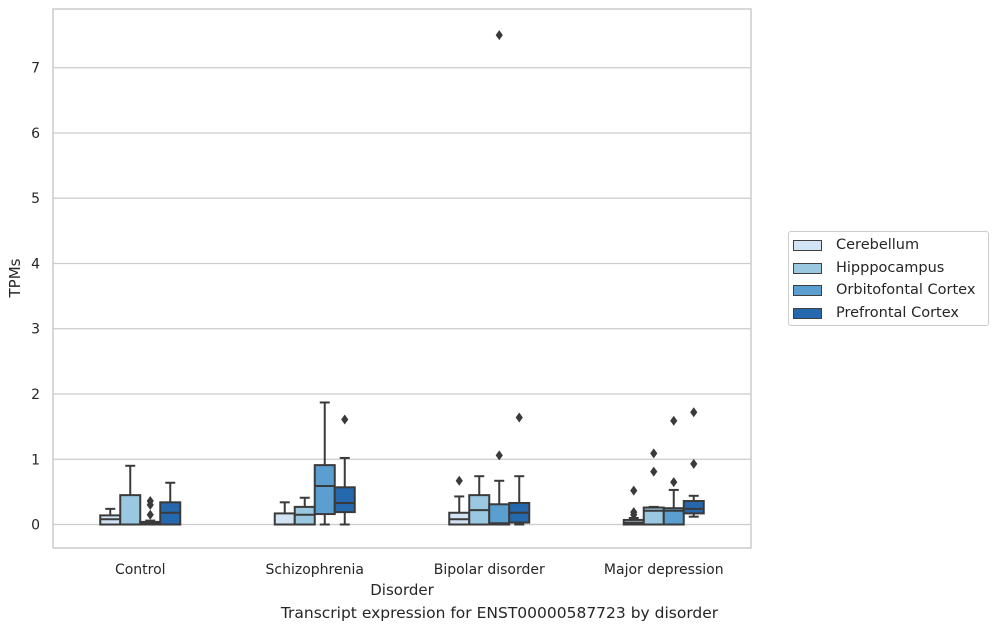 Image resolution: width=999 pixels, height=634 pixels. I want to click on legend-item-prefrontal-cortex: Prefrontal Cortex, so click(876, 313).